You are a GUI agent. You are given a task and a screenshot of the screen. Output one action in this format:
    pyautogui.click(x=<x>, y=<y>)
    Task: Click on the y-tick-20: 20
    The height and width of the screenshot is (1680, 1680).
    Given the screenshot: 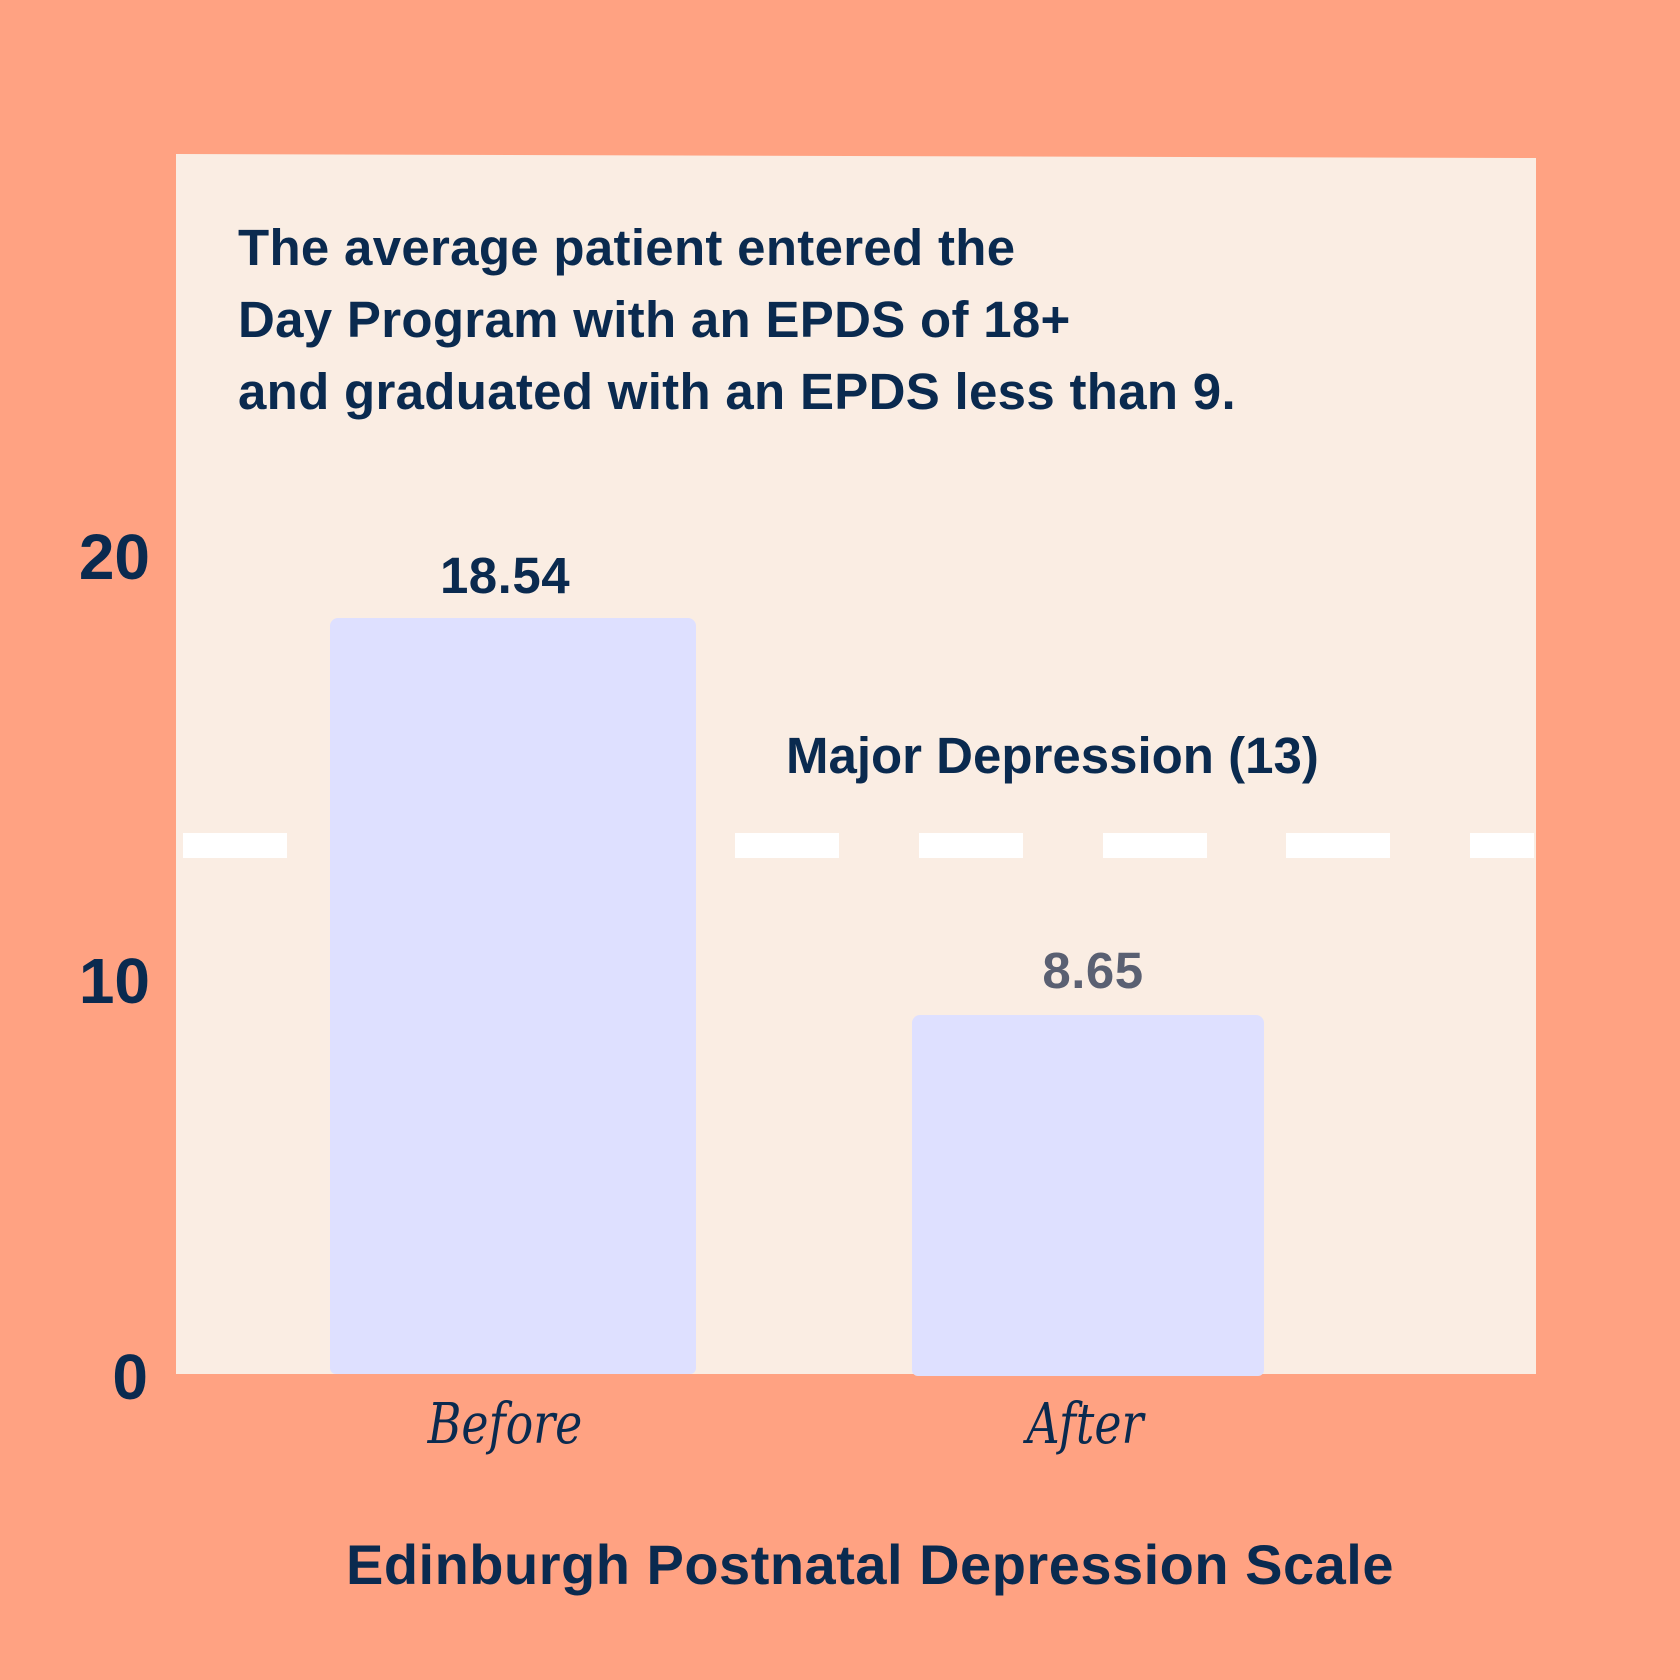 What is the action you would take?
    pyautogui.click(x=114, y=557)
    